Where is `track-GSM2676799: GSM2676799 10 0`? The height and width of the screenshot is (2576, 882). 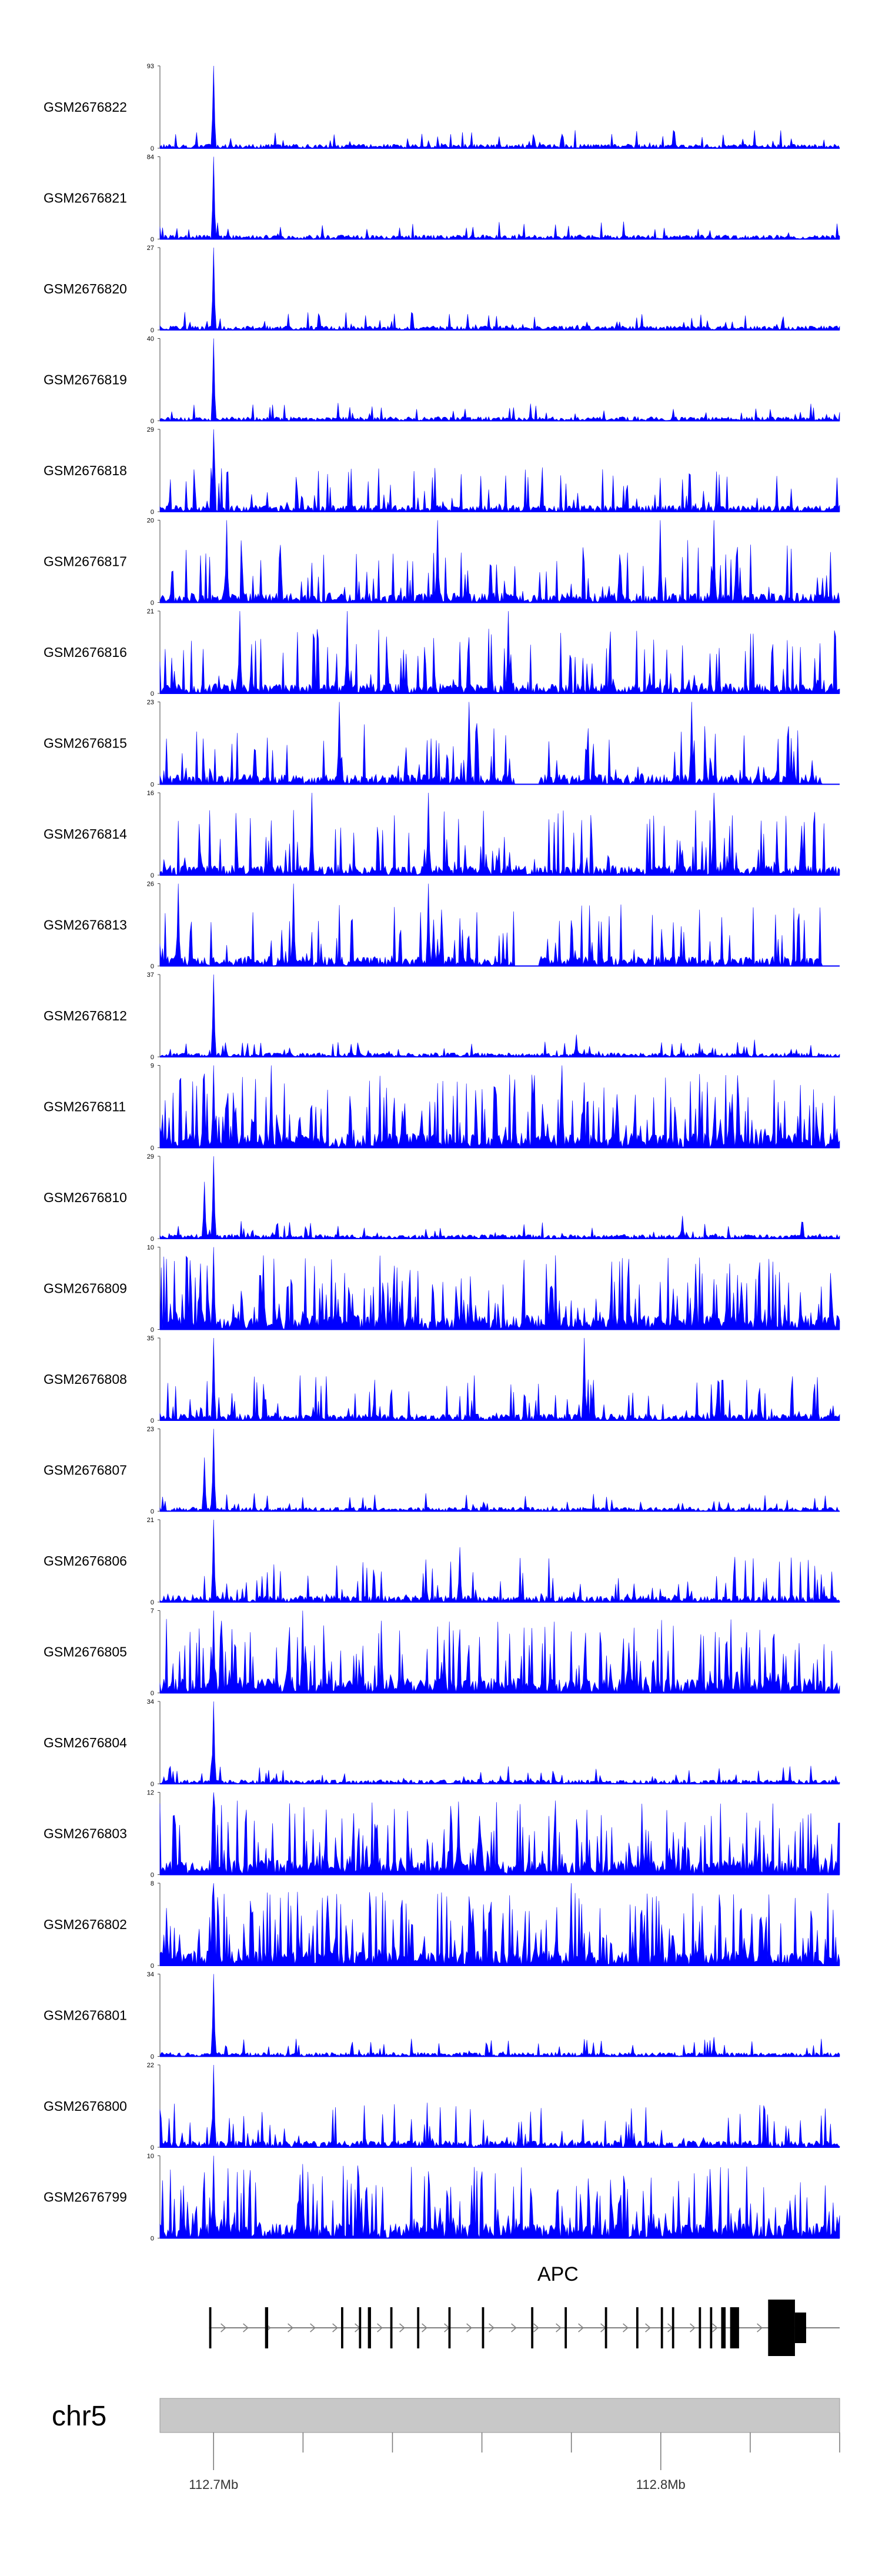
track-GSM2676799: GSM2676799 10 0 is located at coordinates (442, 2198).